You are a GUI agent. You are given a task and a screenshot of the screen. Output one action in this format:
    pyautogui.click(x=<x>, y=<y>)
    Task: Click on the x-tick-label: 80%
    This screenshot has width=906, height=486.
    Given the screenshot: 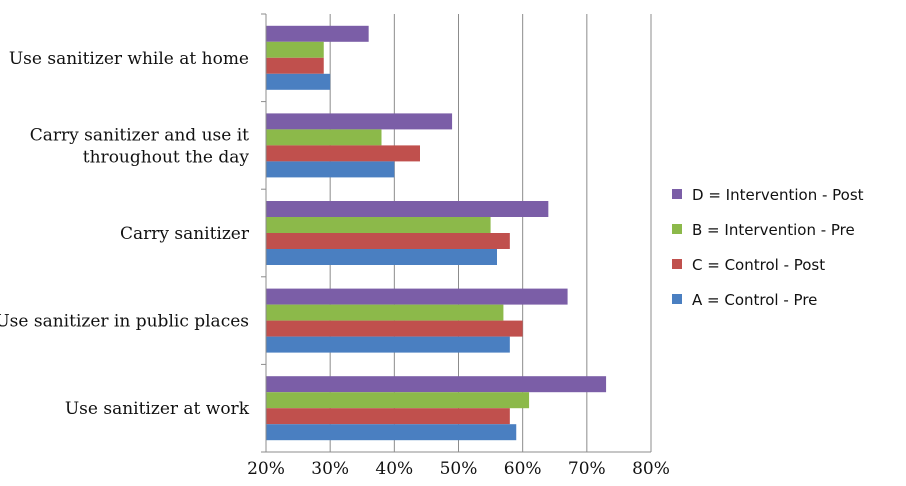 What is the action you would take?
    pyautogui.click(x=651, y=469)
    